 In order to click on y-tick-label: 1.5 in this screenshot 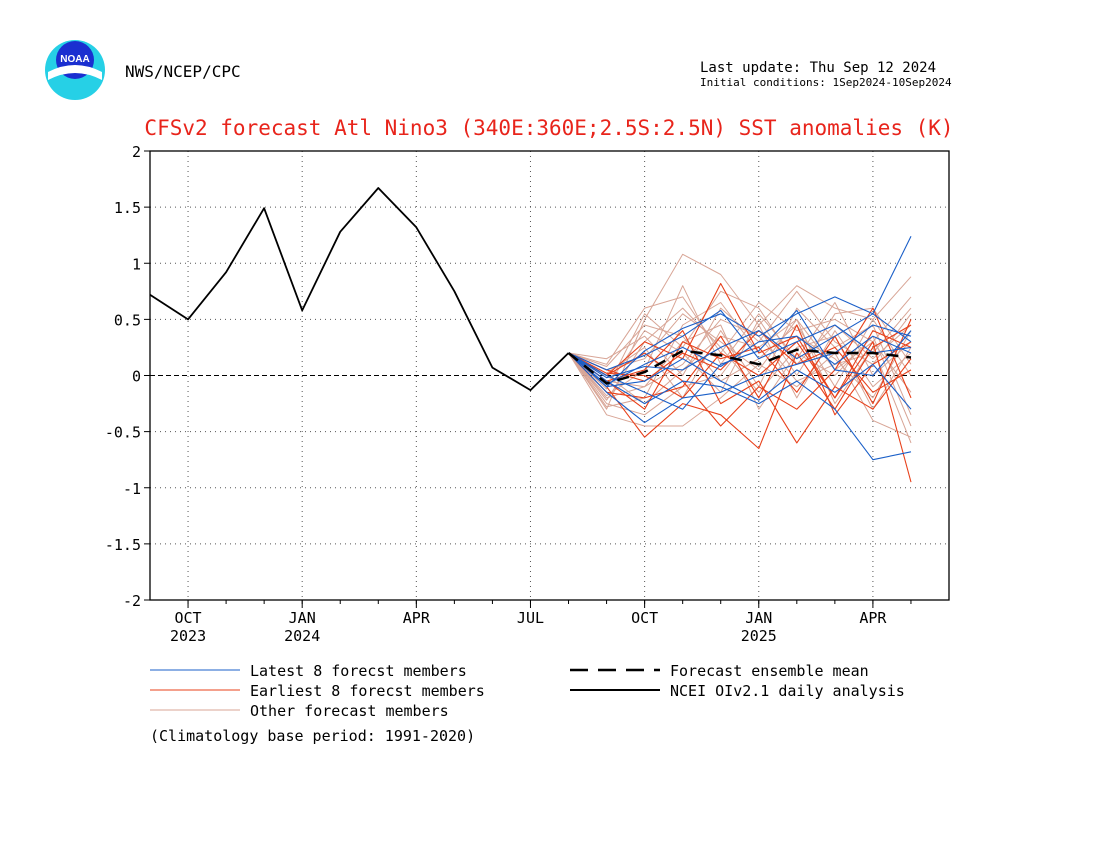, I will do `click(127, 208)`.